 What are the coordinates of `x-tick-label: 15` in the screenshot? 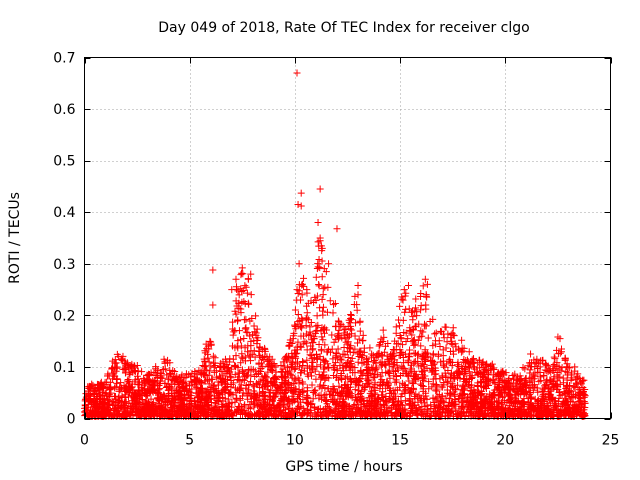 It's located at (400, 441).